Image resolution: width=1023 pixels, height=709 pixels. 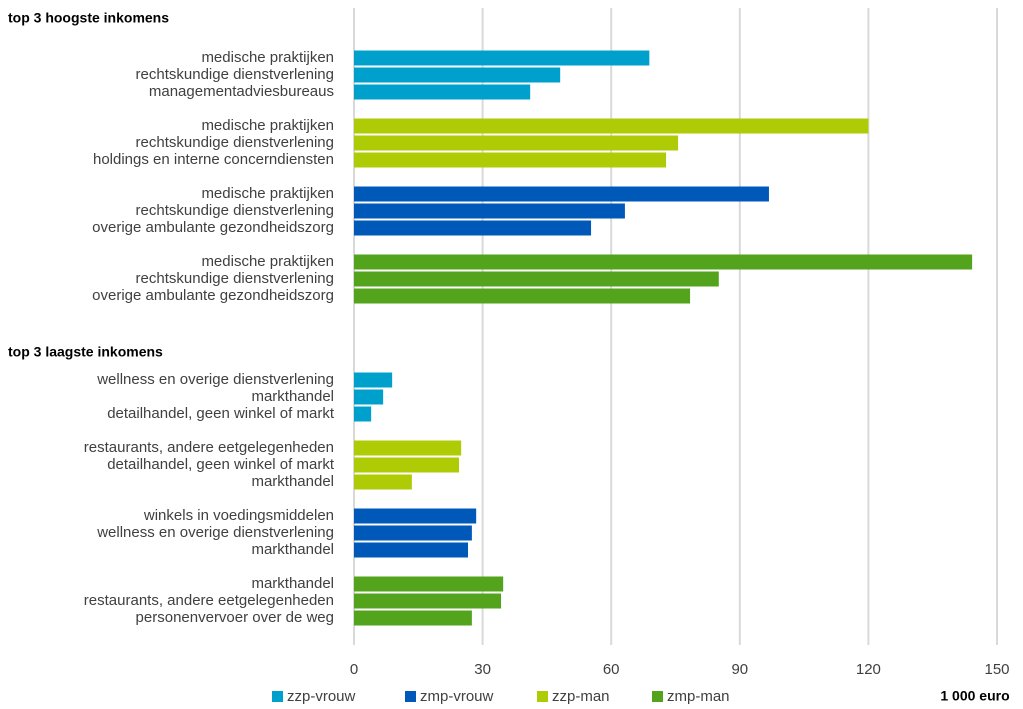 I want to click on legend-label: zmp-man, so click(x=698, y=696).